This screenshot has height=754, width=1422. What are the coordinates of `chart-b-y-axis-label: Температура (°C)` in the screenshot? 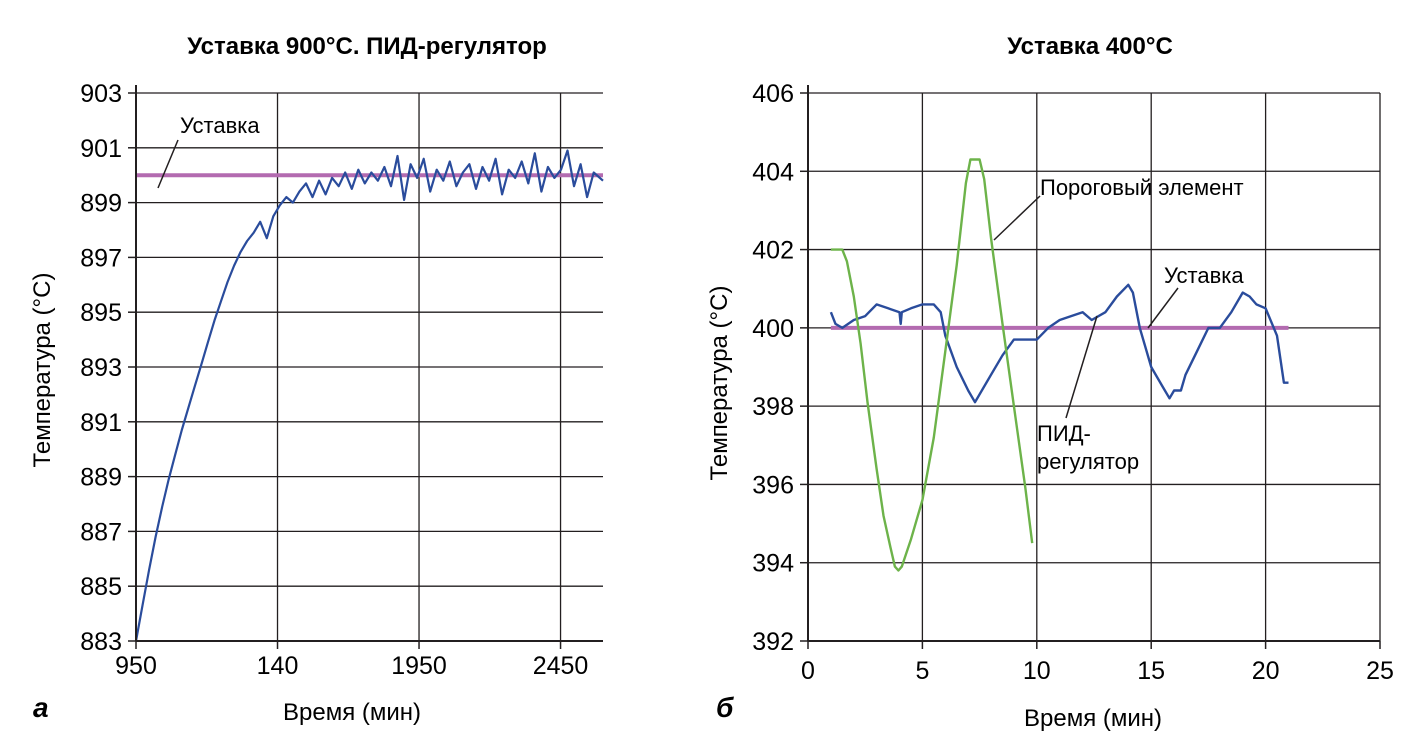 It's located at (719, 383).